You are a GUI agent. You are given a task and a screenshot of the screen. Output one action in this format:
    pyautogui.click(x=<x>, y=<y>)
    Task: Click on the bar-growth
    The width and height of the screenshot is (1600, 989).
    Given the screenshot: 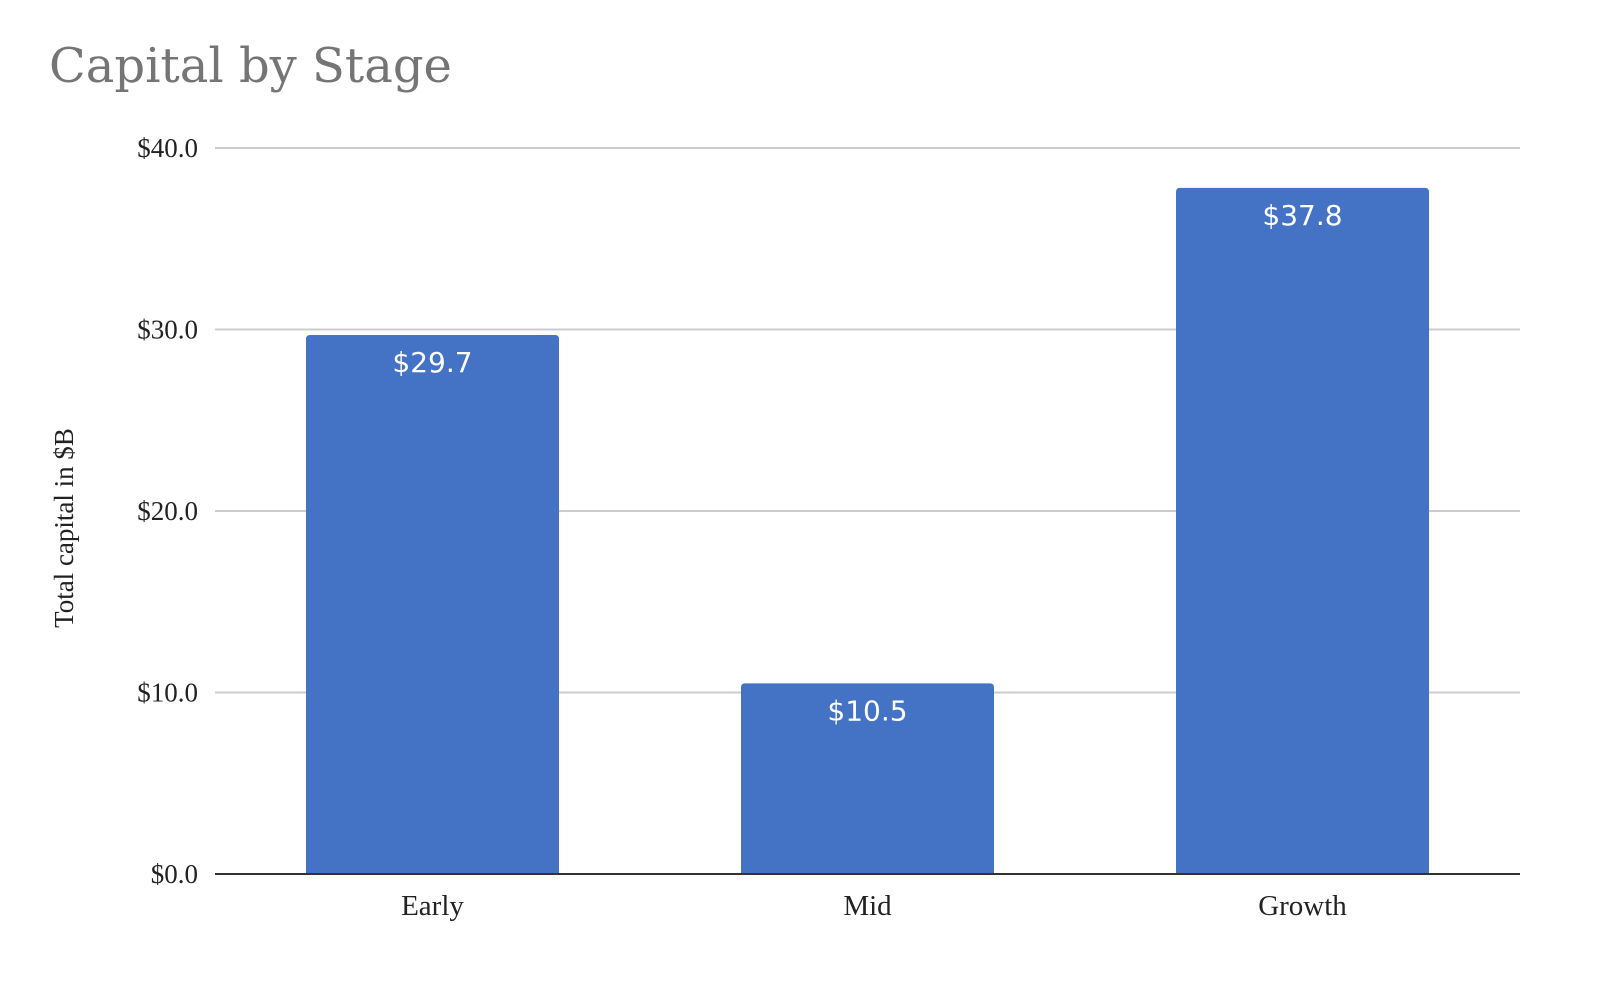 What is the action you would take?
    pyautogui.click(x=1302, y=530)
    